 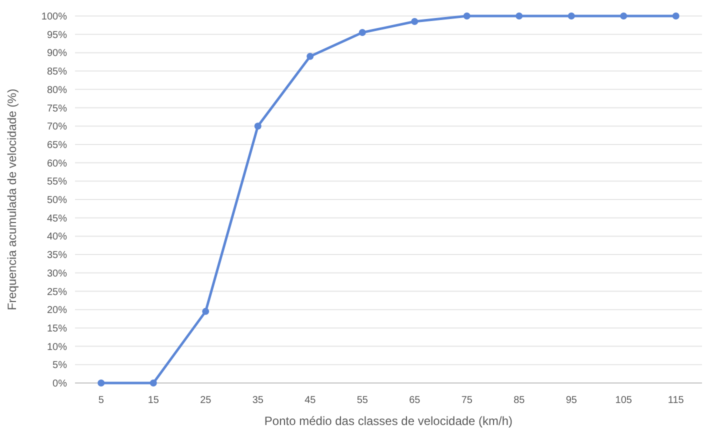 What do you see at coordinates (101, 400) in the screenshot?
I see `x-tick-label: 5` at bounding box center [101, 400].